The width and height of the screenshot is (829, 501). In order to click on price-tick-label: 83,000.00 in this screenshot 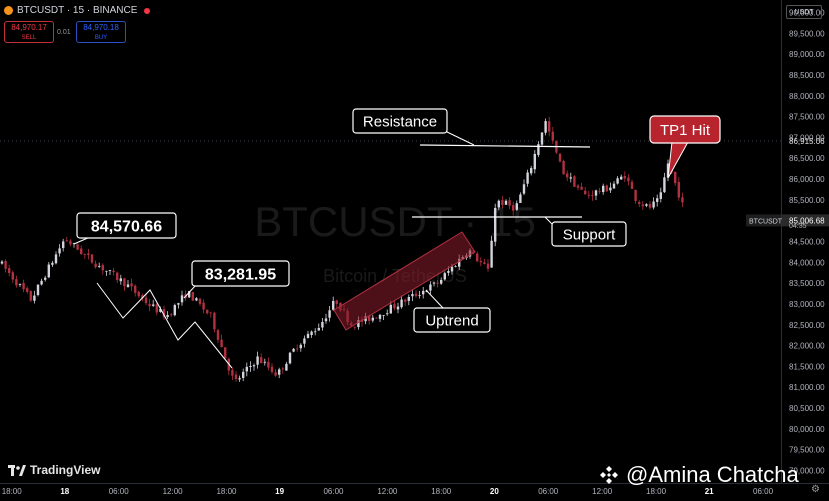, I will do `click(807, 304)`.